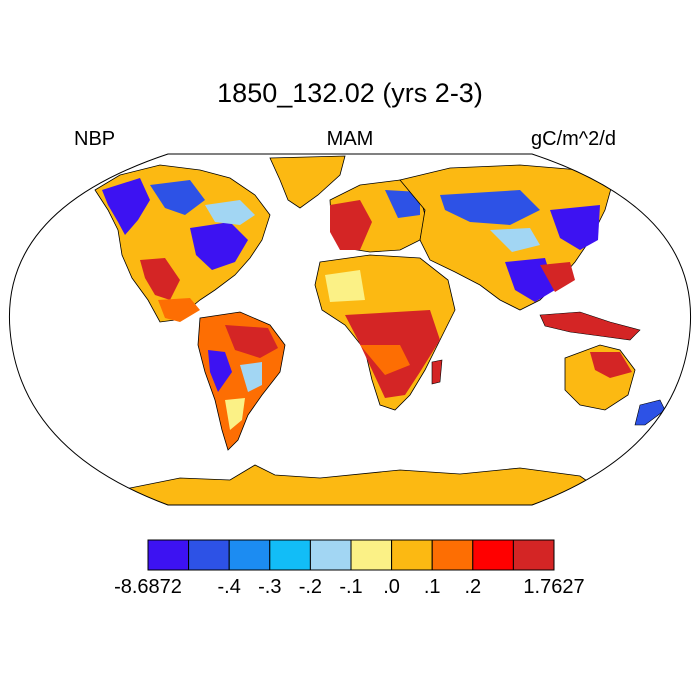  Describe the element at coordinates (402, 204) in the screenshot. I see `europe-blue` at that location.